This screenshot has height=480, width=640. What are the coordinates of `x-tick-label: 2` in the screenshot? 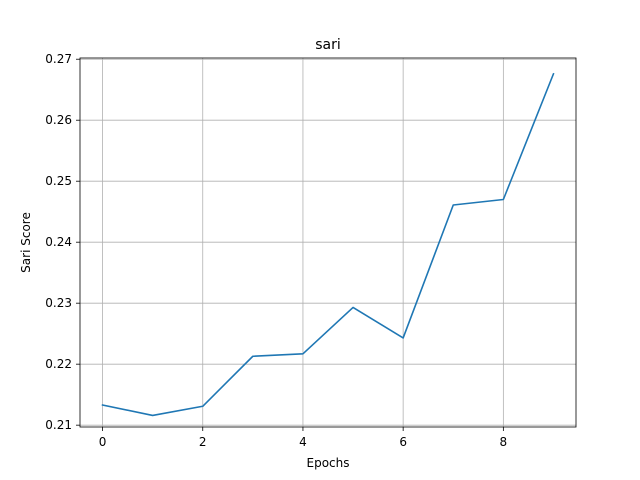 It's located at (203, 442).